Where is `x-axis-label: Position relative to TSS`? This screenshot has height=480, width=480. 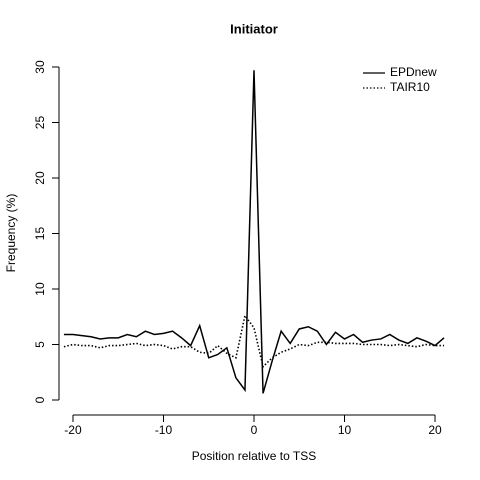
x-axis-label: Position relative to TSS is located at coordinates (254, 456).